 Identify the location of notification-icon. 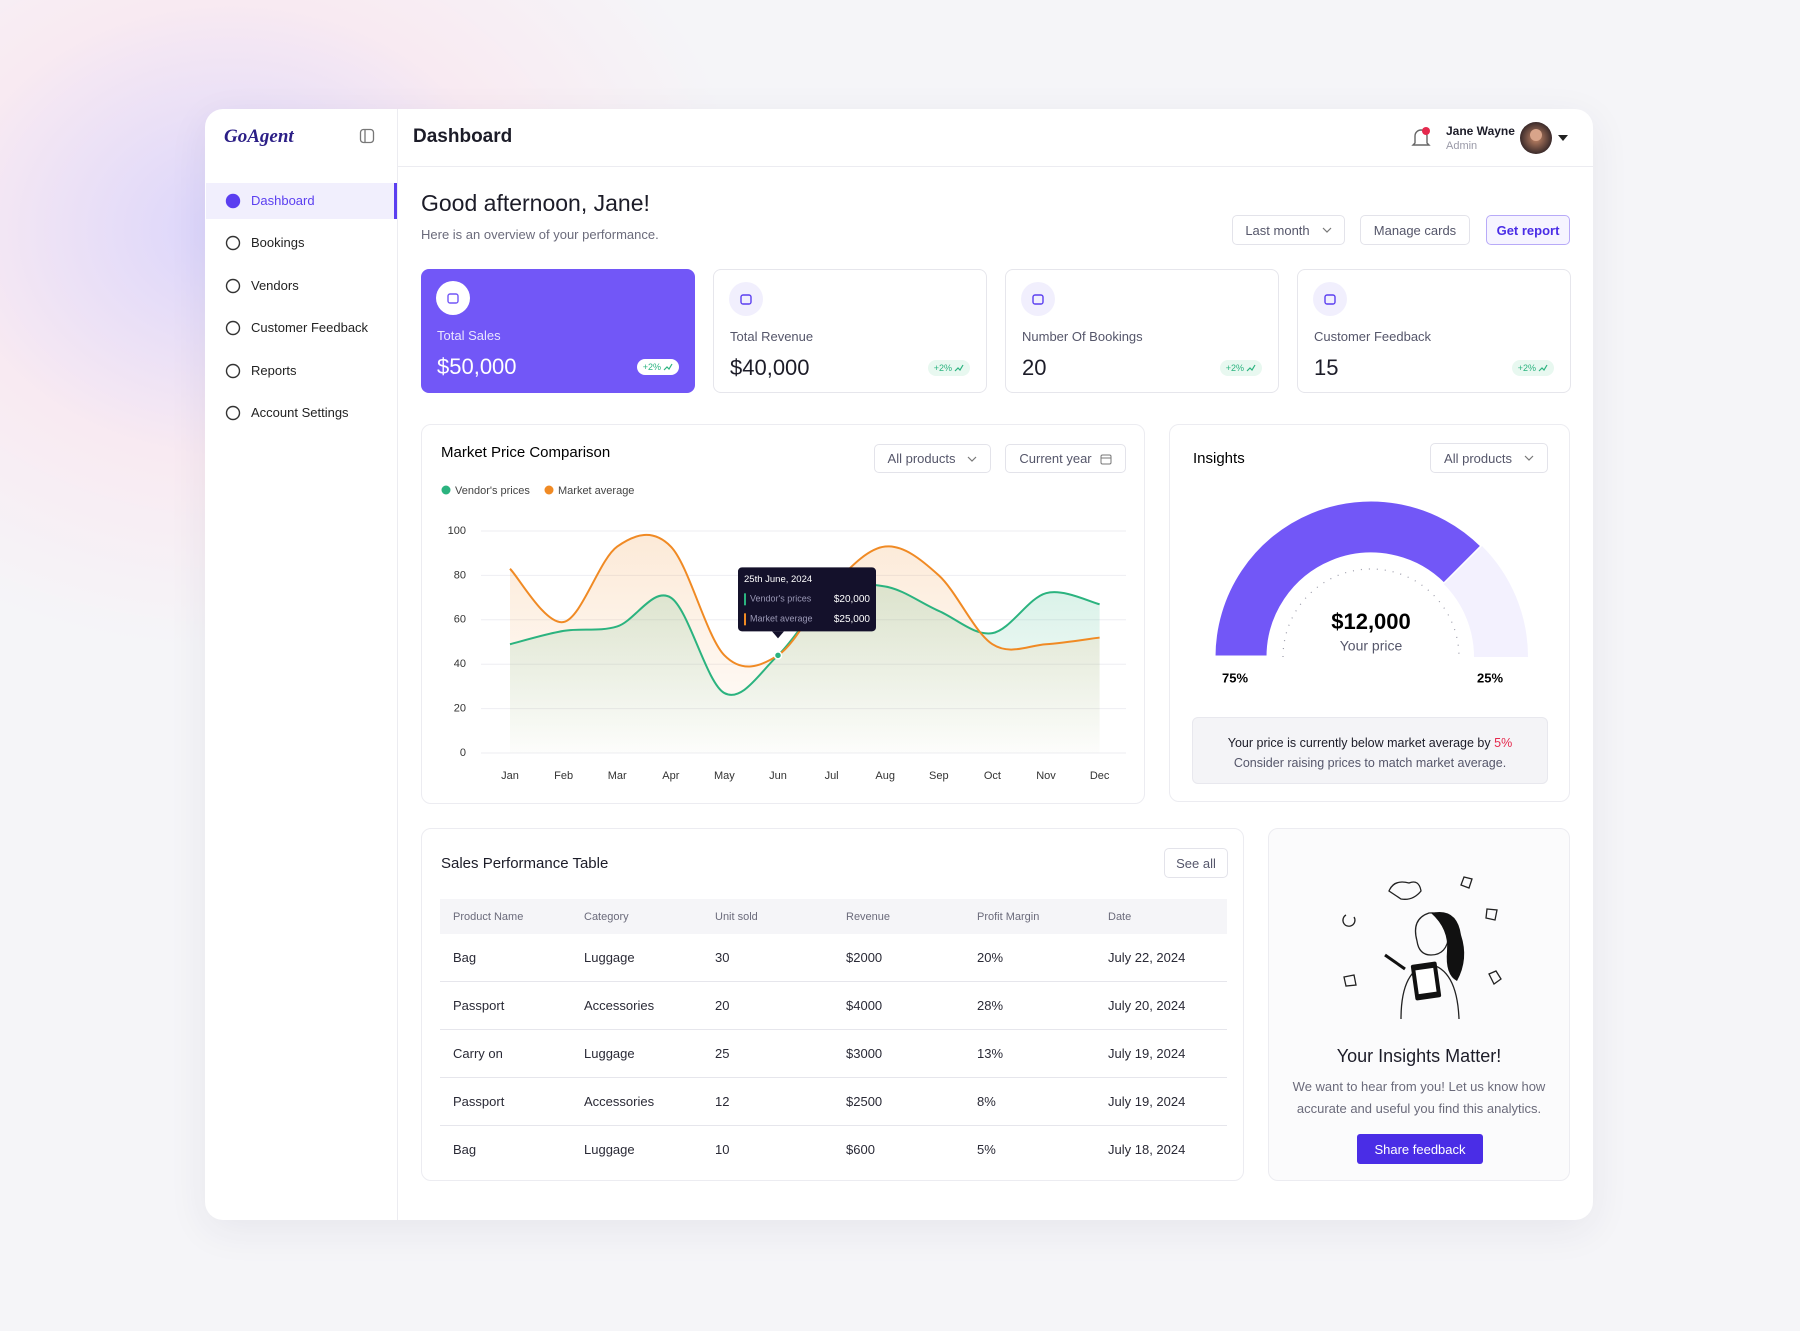
(1421, 138).